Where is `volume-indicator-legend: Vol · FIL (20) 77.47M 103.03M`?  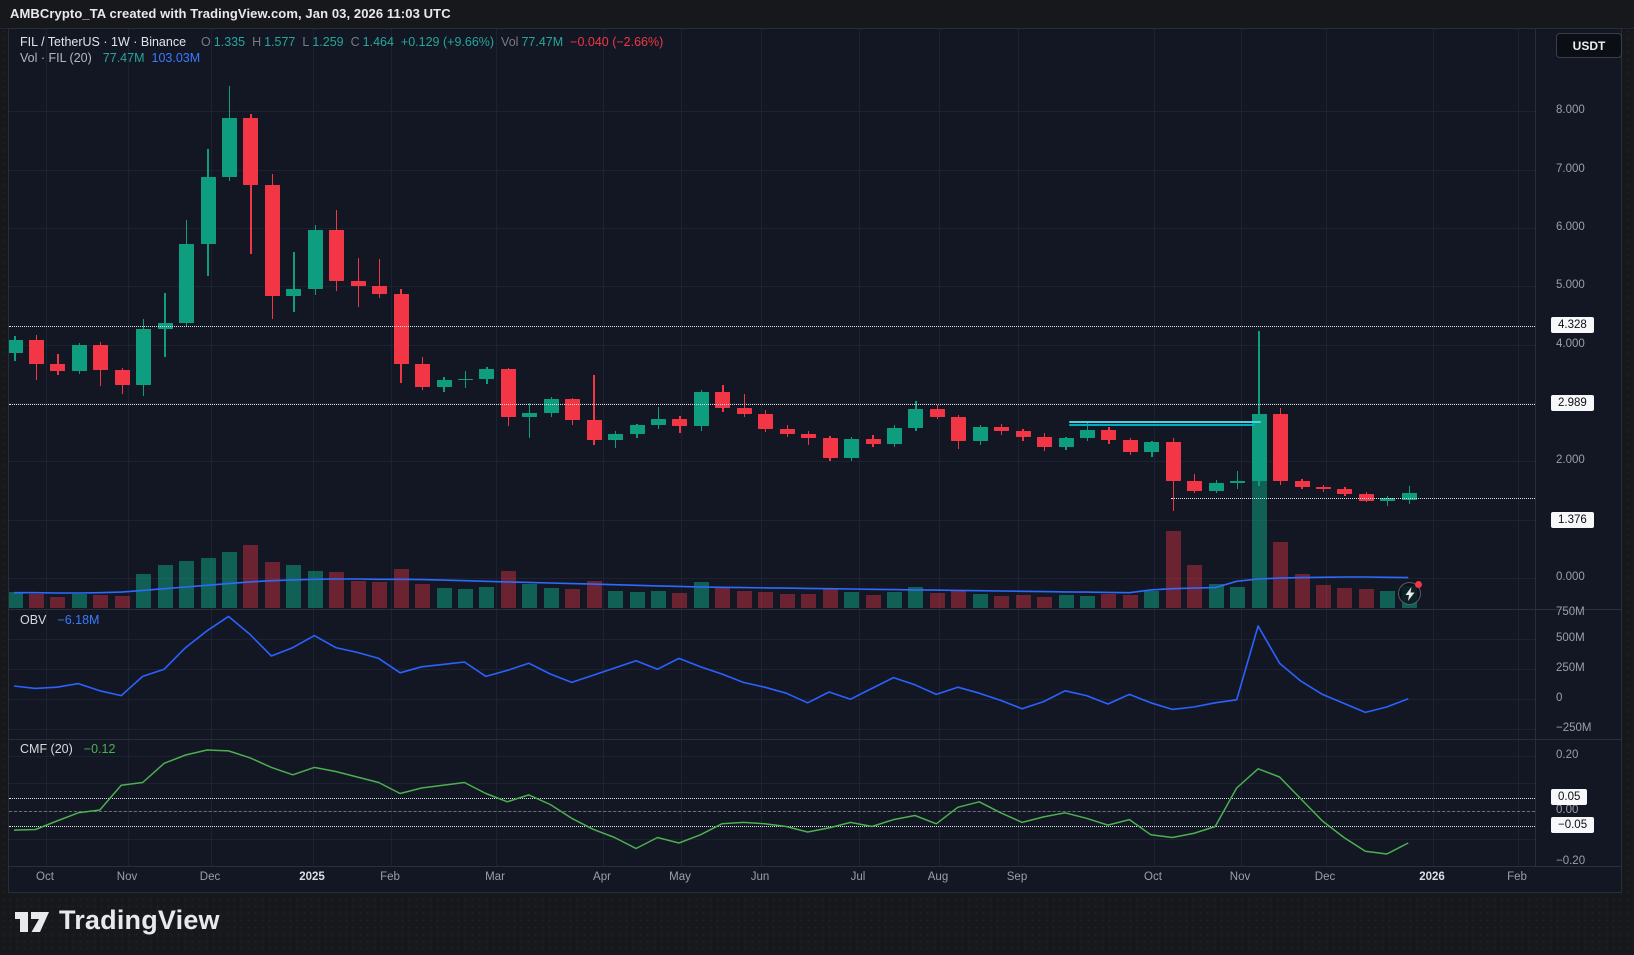
volume-indicator-legend: Vol · FIL (20) 77.47M 103.03M is located at coordinates (110, 58).